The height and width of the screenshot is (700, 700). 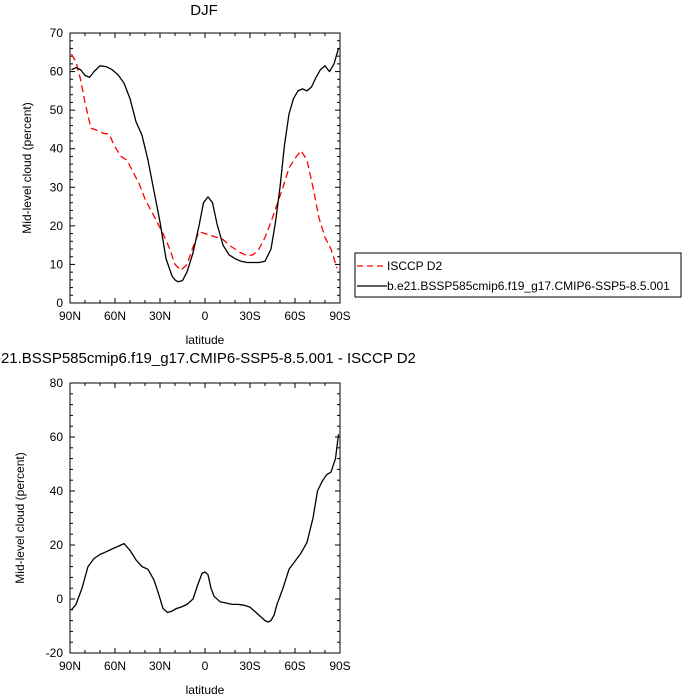 I want to click on bottom-series-group, so click(x=205, y=528).